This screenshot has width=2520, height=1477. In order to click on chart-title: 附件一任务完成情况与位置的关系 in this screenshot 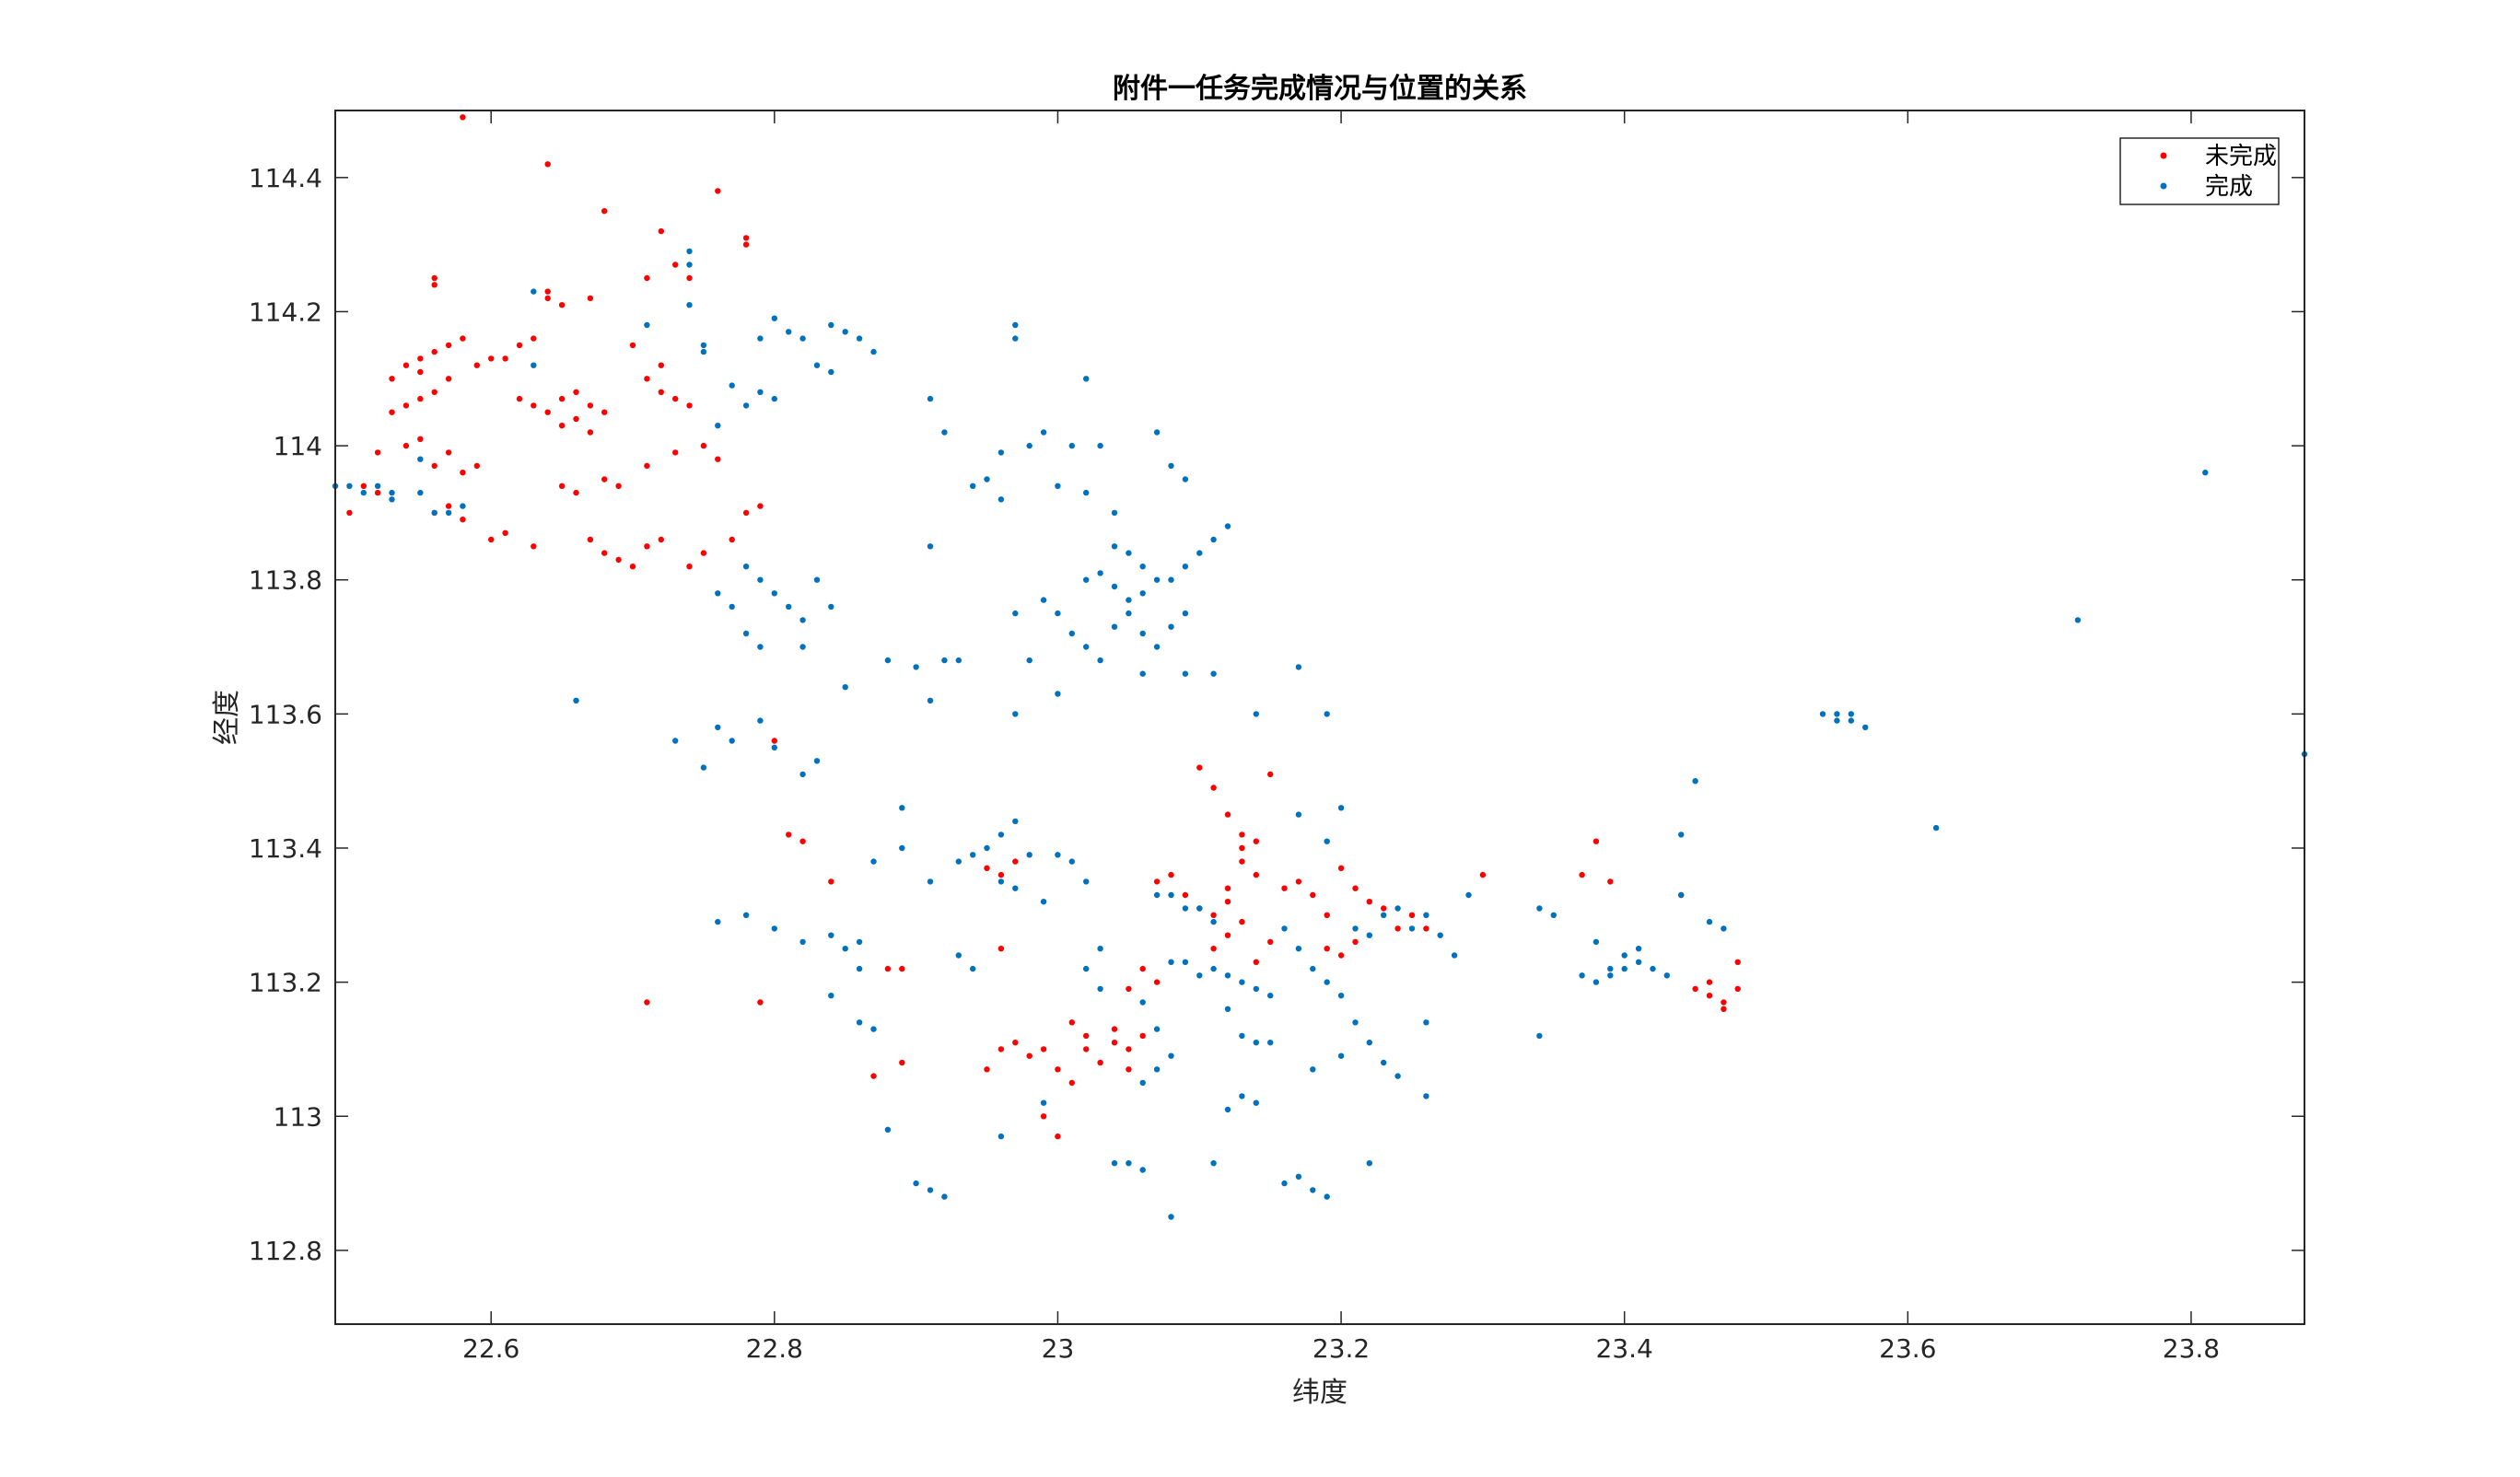, I will do `click(1320, 89)`.